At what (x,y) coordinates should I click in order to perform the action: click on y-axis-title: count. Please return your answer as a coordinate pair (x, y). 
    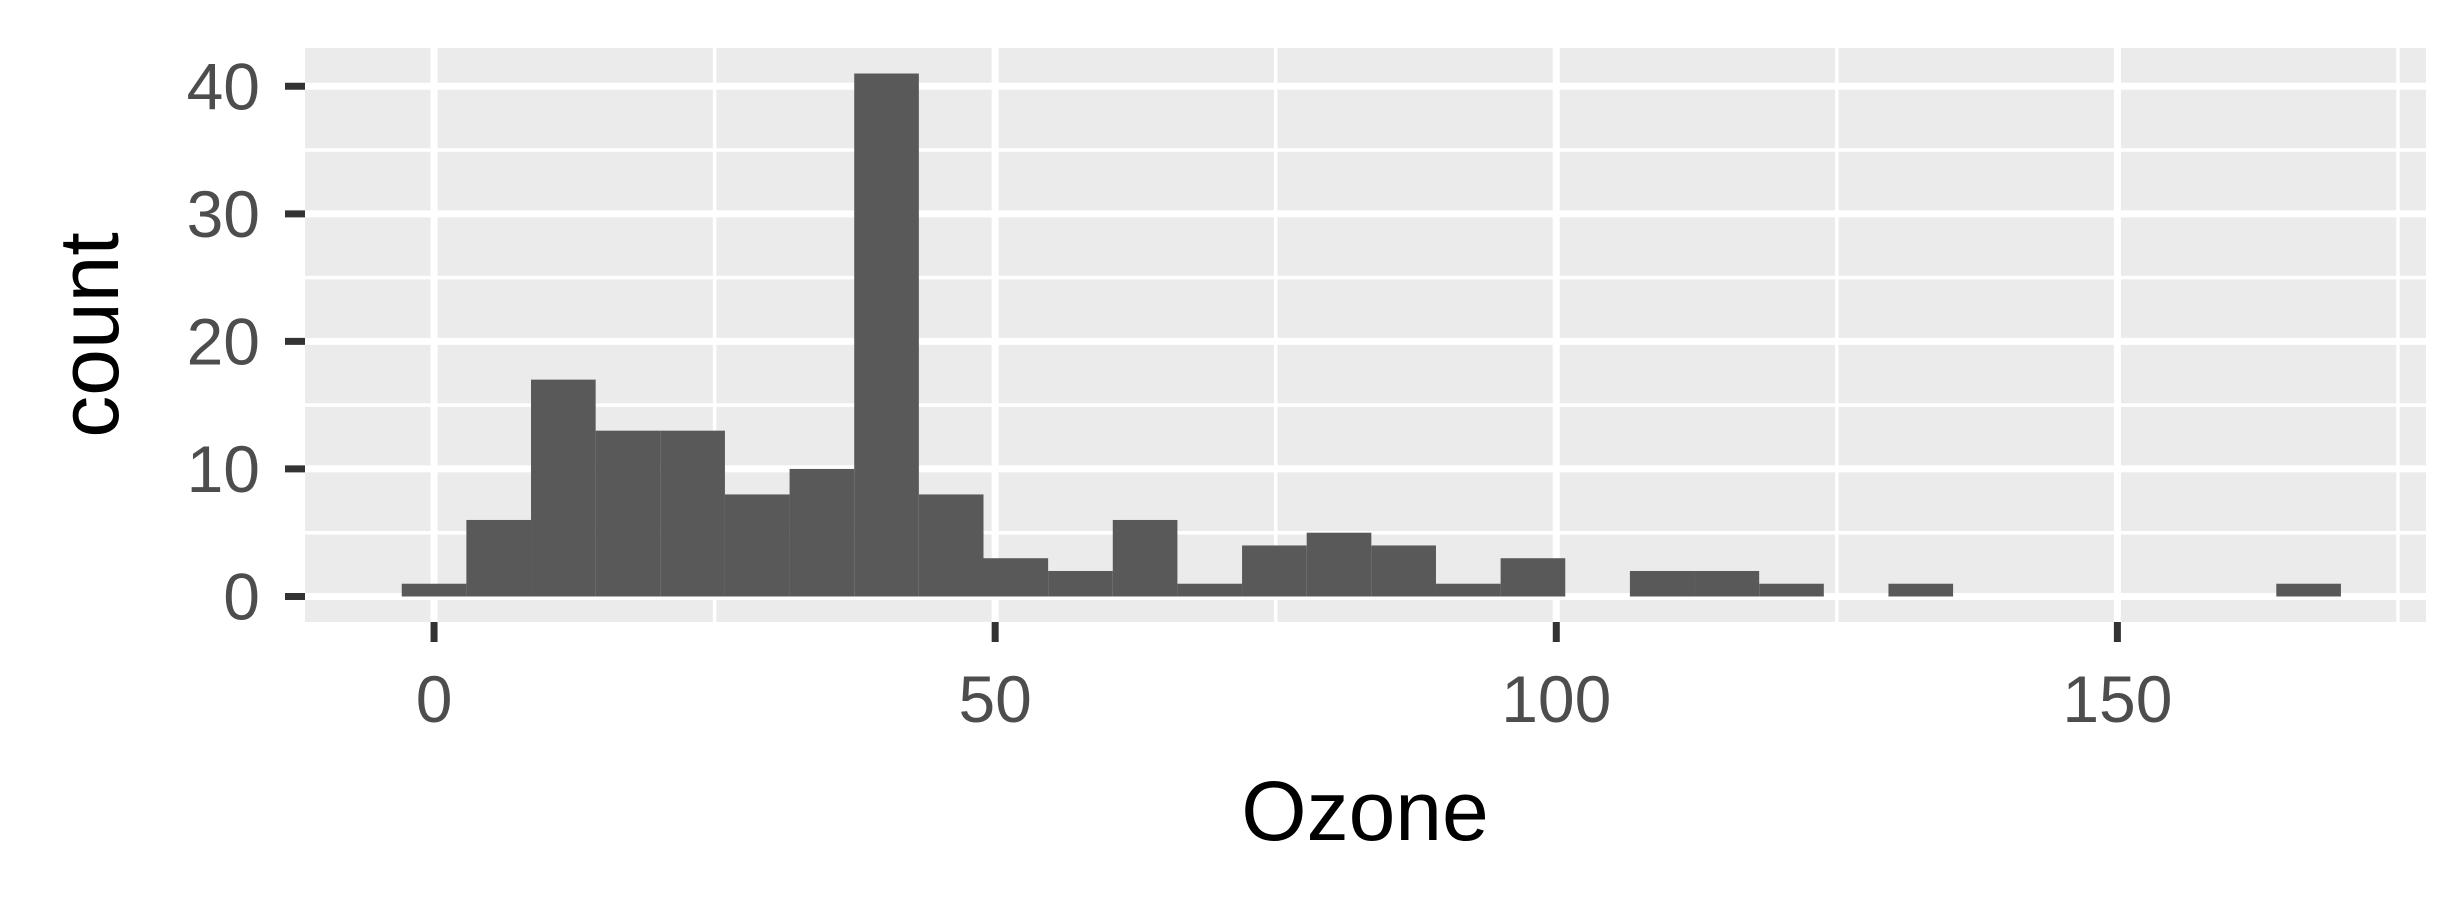
    Looking at the image, I should click on (89, 335).